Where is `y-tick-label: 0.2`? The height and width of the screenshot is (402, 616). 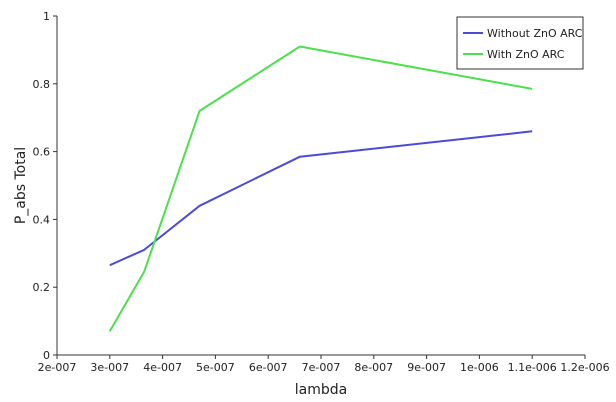
y-tick-label: 0.2 is located at coordinates (42, 287).